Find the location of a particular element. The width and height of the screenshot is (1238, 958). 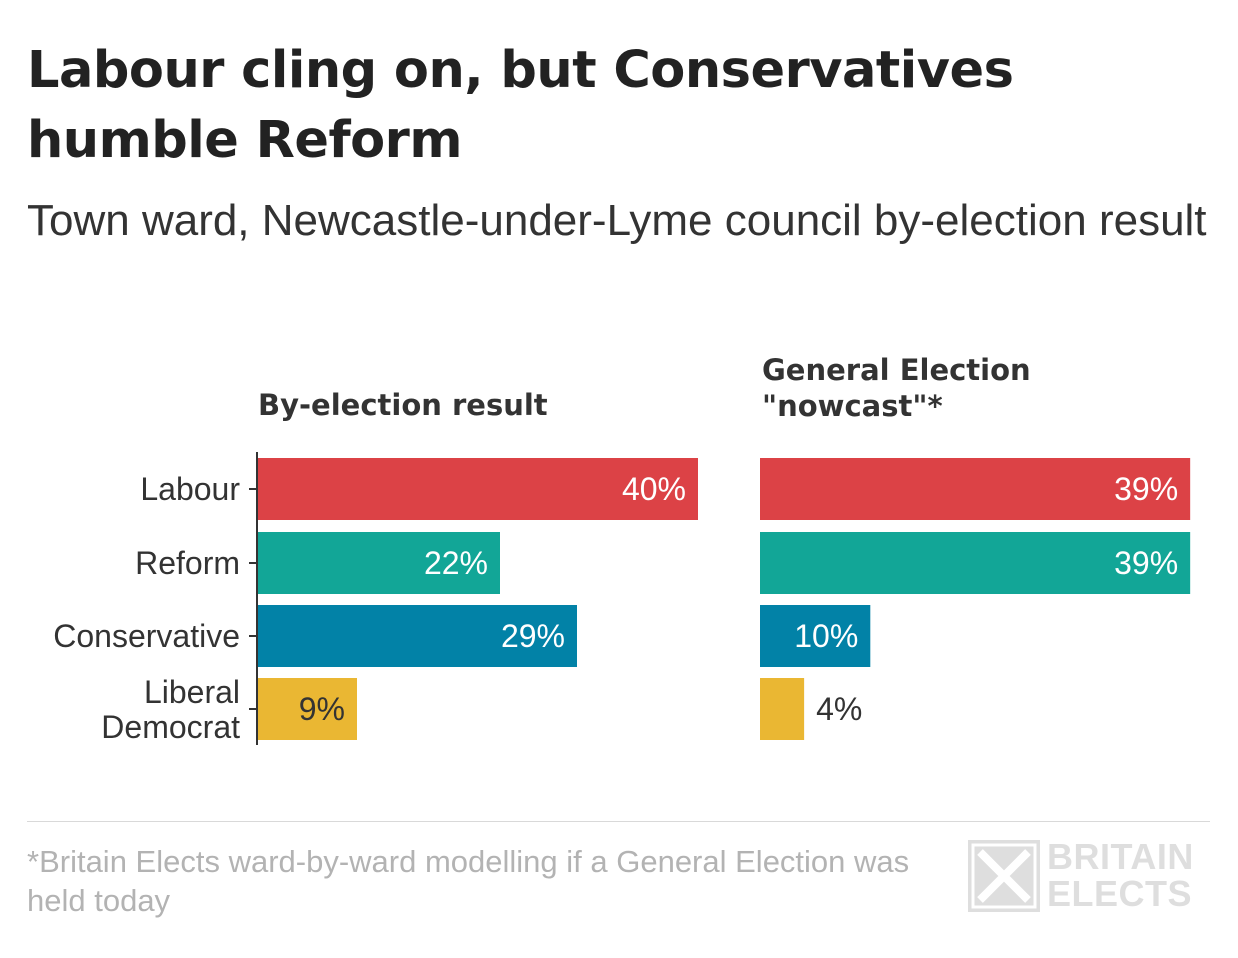

bar-nowcast-reform is located at coordinates (975, 563).